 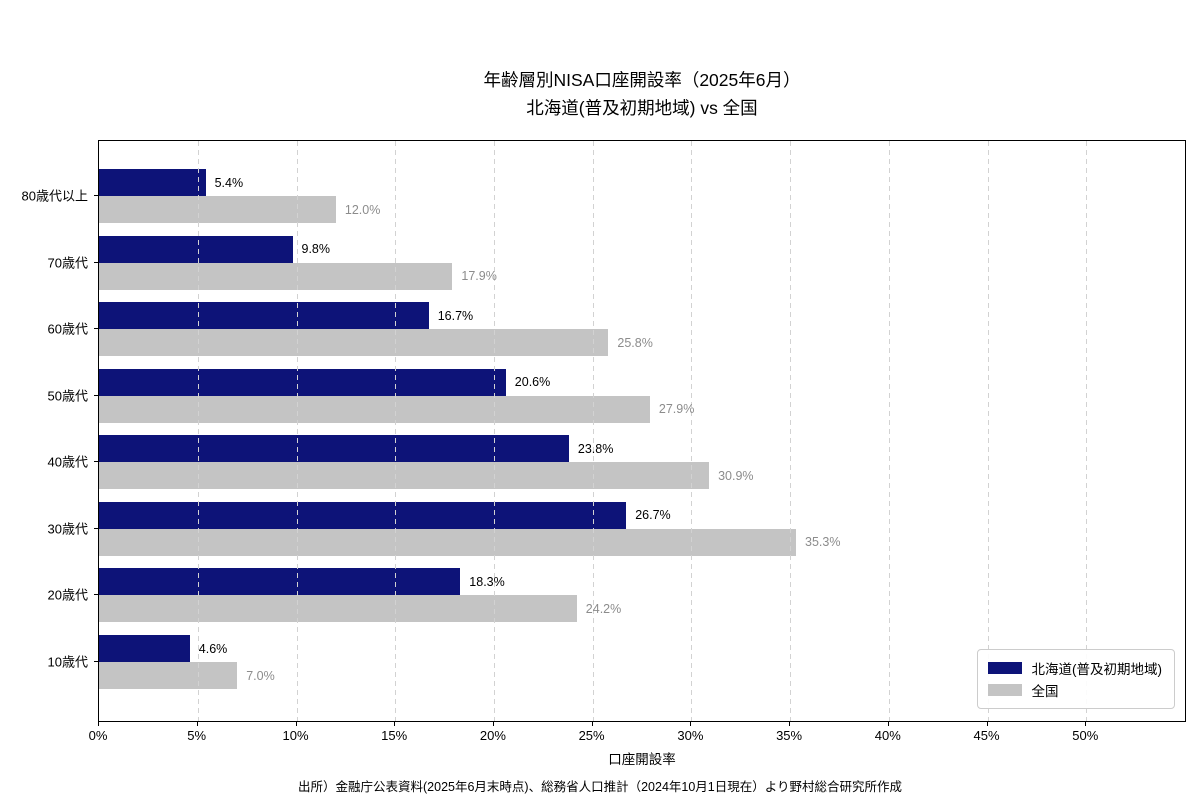 What do you see at coordinates (67, 329) in the screenshot?
I see `y-axis-label-2: 60歳代` at bounding box center [67, 329].